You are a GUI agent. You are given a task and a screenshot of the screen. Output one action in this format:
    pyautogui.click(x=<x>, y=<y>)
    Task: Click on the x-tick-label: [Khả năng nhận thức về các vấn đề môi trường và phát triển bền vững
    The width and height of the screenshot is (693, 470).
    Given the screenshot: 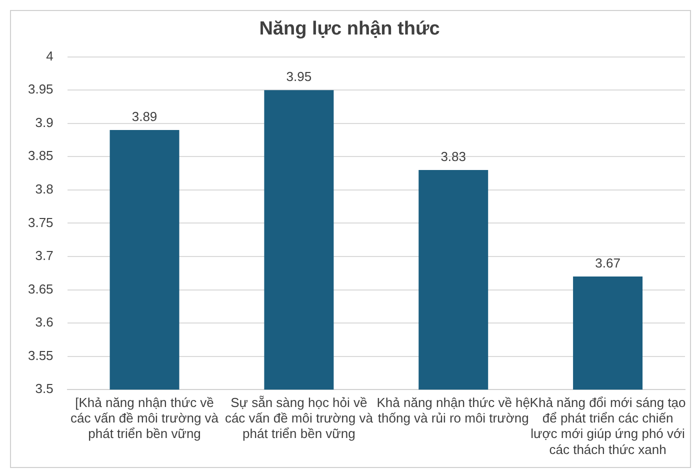 What is the action you would take?
    pyautogui.click(x=145, y=418)
    